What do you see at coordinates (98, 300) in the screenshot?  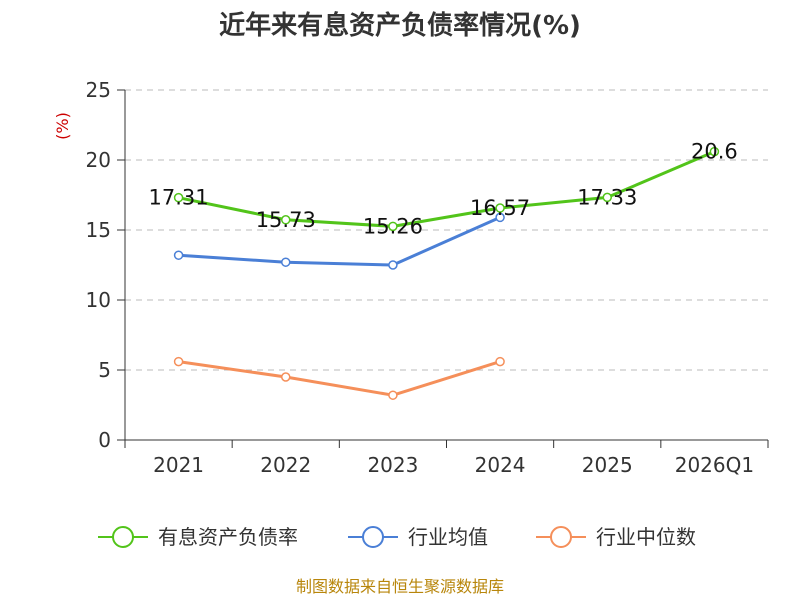 I see `y-tick-label: 10` at bounding box center [98, 300].